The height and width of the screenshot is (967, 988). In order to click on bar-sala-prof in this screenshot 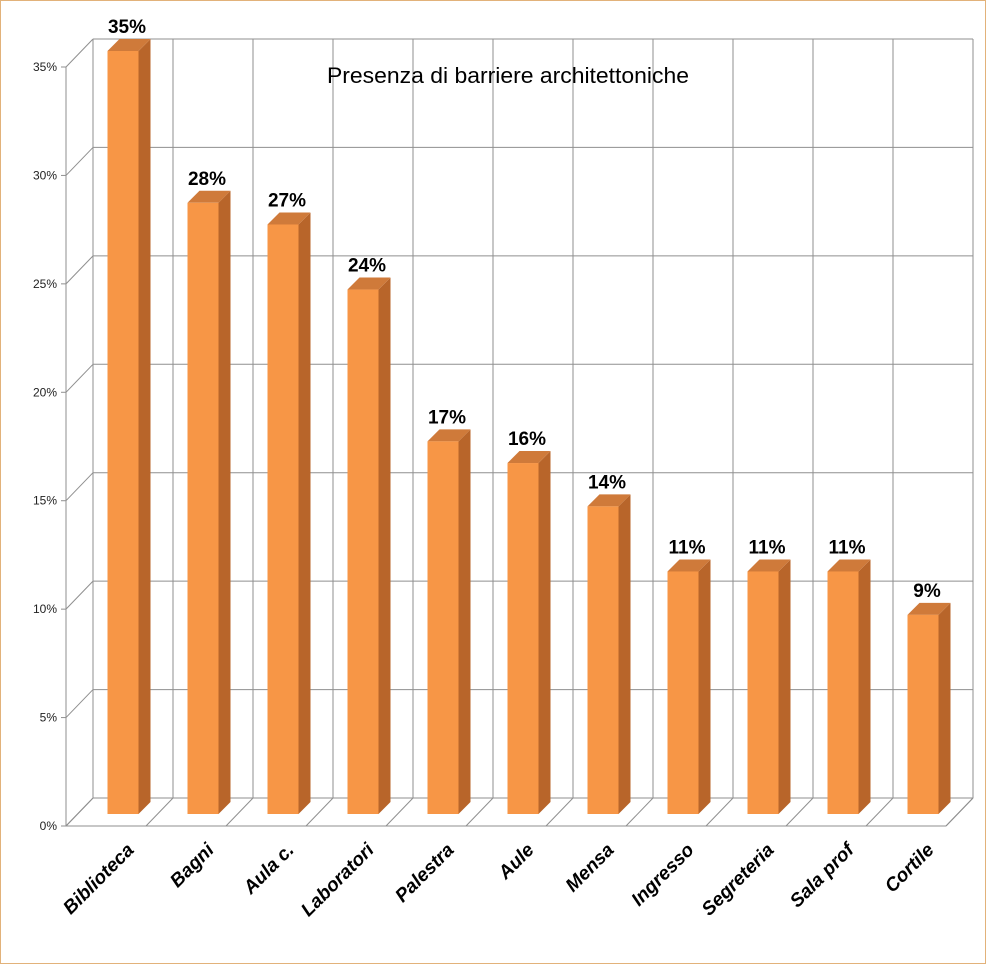, I will do `click(849, 686)`.